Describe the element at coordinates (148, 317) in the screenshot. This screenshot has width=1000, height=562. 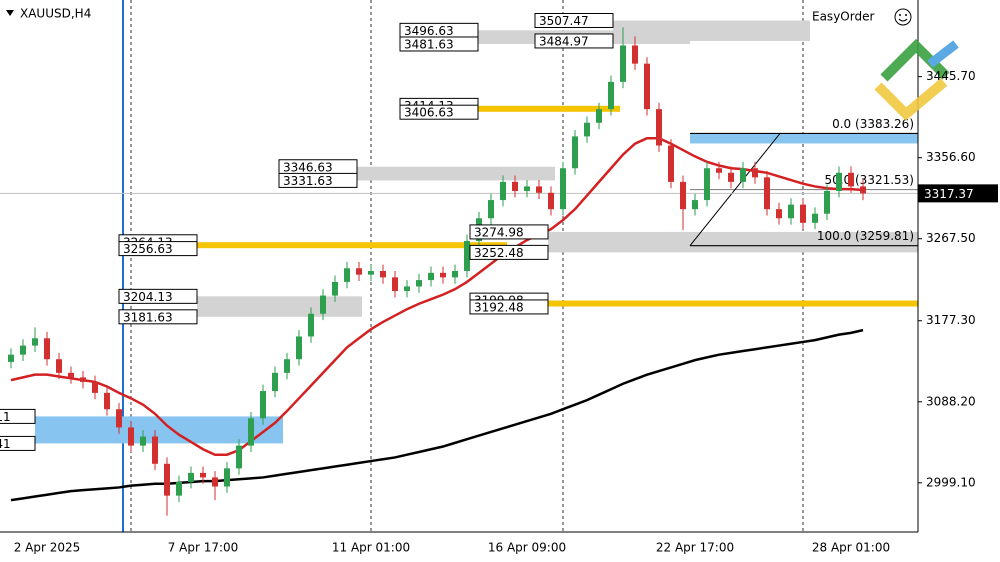
I see `price-label: 3181.63` at that location.